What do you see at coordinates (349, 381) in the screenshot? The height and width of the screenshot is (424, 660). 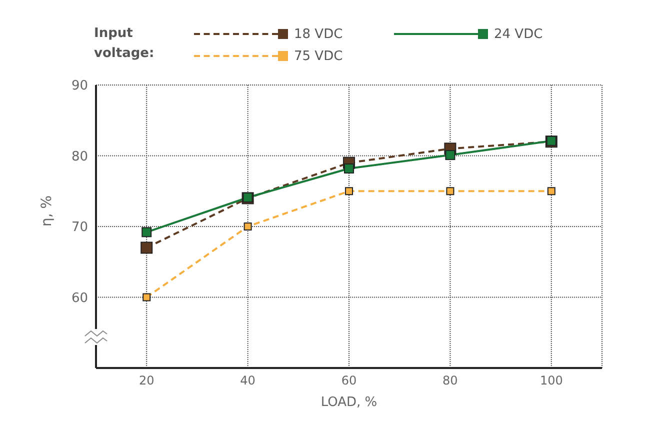 I see `x-tick-label: 60` at bounding box center [349, 381].